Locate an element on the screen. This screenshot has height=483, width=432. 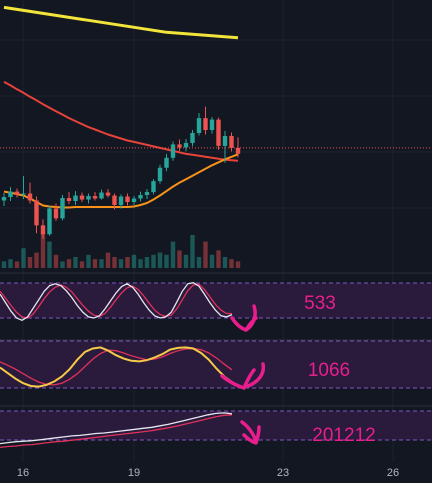
ma-mid-line is located at coordinates (121, 121).